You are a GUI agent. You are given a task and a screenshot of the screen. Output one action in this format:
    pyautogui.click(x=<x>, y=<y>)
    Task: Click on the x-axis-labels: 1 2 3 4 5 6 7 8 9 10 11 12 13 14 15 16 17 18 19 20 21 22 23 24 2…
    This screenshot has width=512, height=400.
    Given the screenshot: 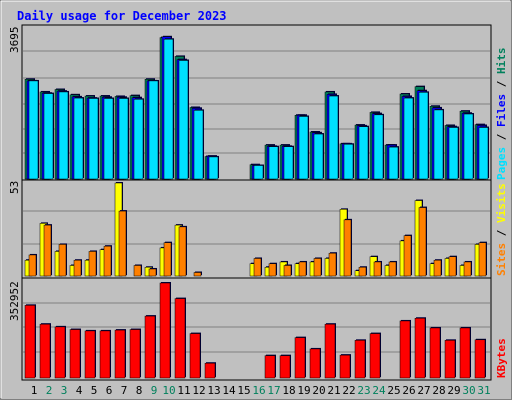 What is the action you would take?
    pyautogui.click(x=261, y=390)
    